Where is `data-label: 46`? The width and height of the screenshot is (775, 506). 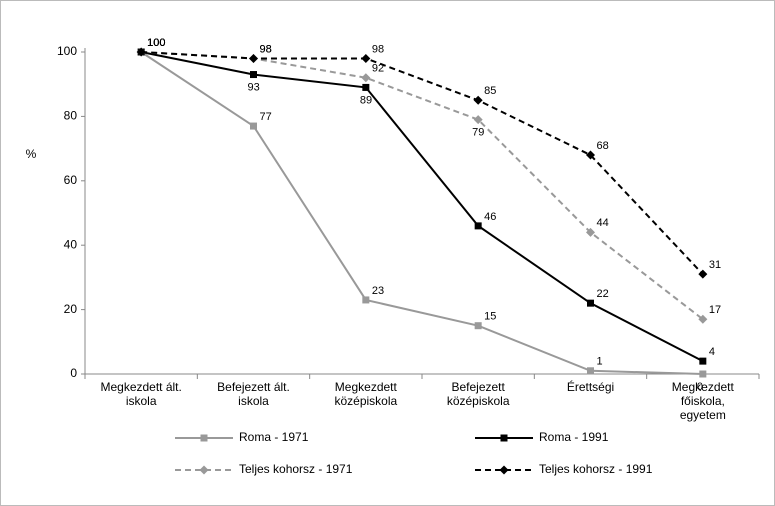
data-label: 46 is located at coordinates (490, 217).